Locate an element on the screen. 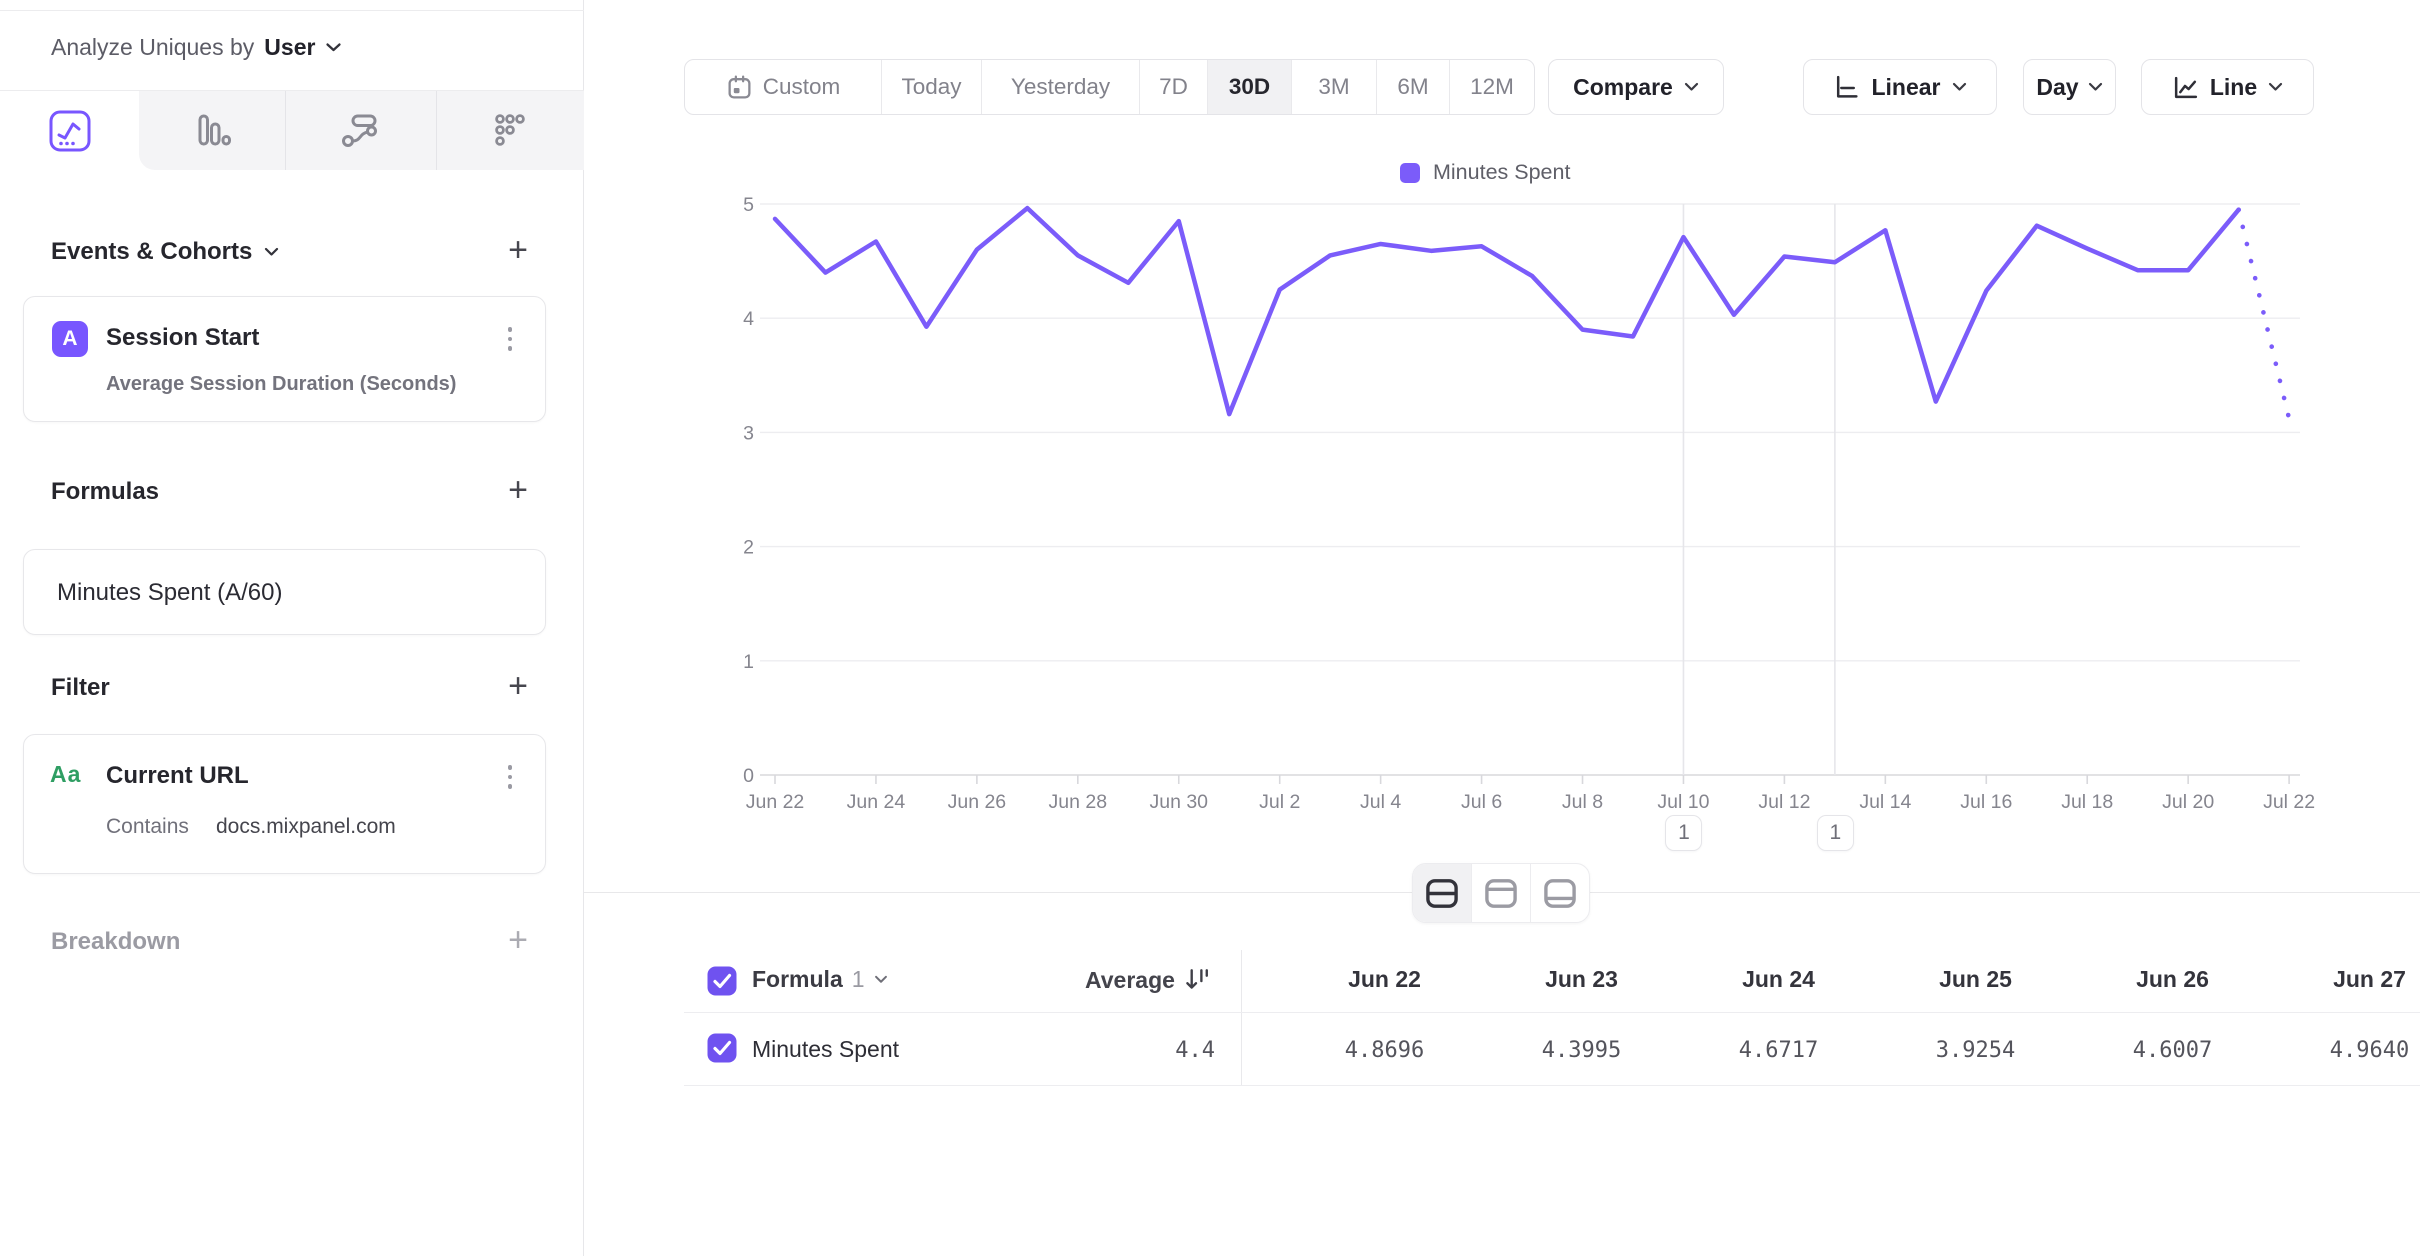  x-tick-label: Jun 30 is located at coordinates (1178, 802).